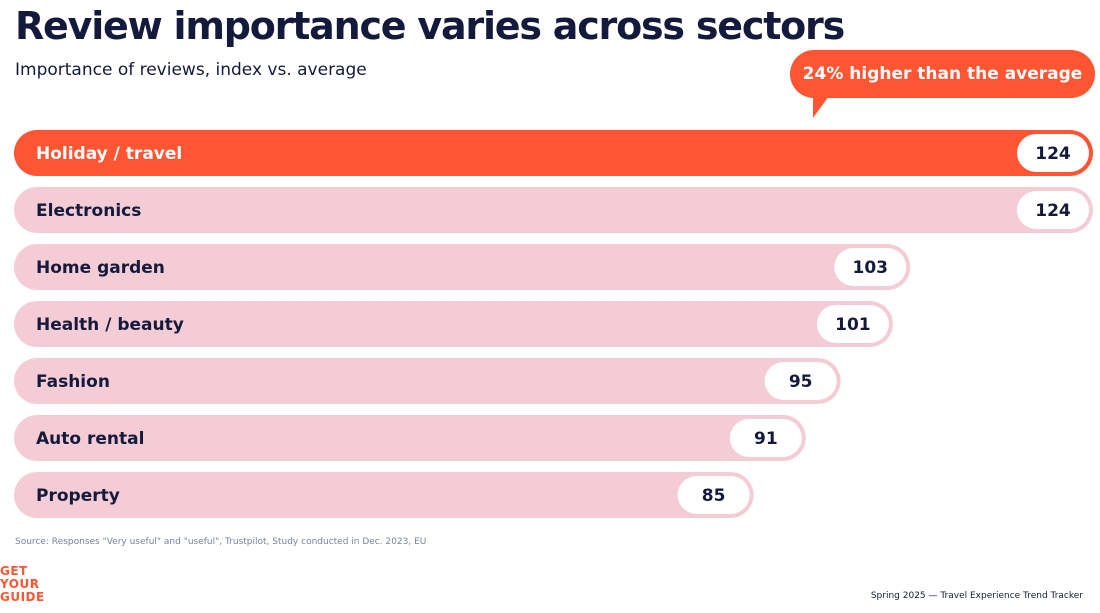 The height and width of the screenshot is (613, 1100). I want to click on bar-auto-rental, so click(410, 438).